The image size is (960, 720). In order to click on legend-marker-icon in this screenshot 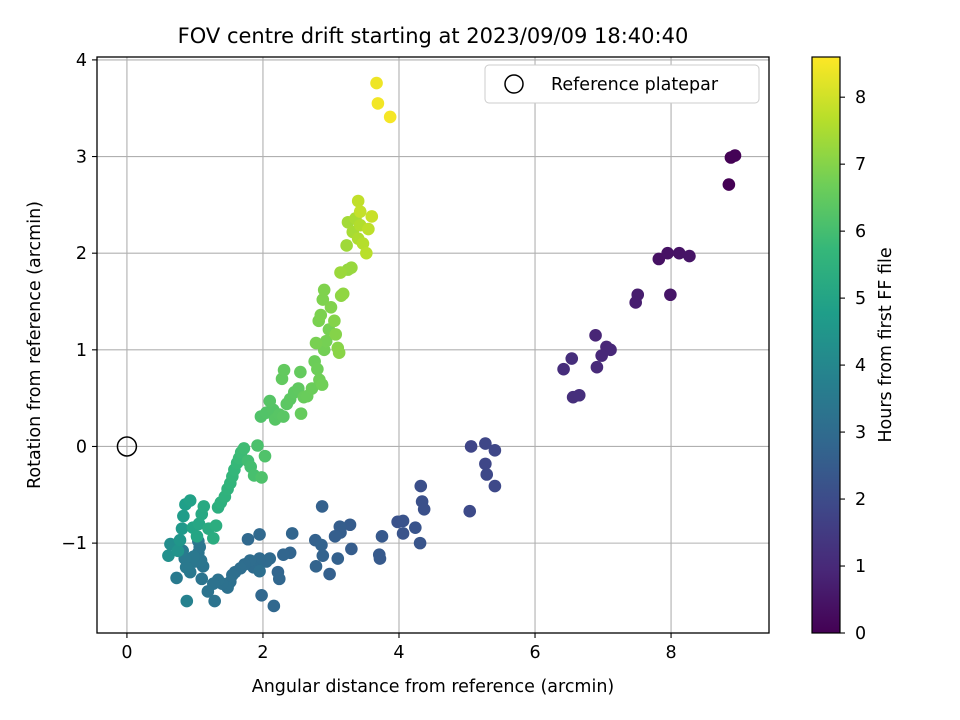, I will do `click(514, 84)`.